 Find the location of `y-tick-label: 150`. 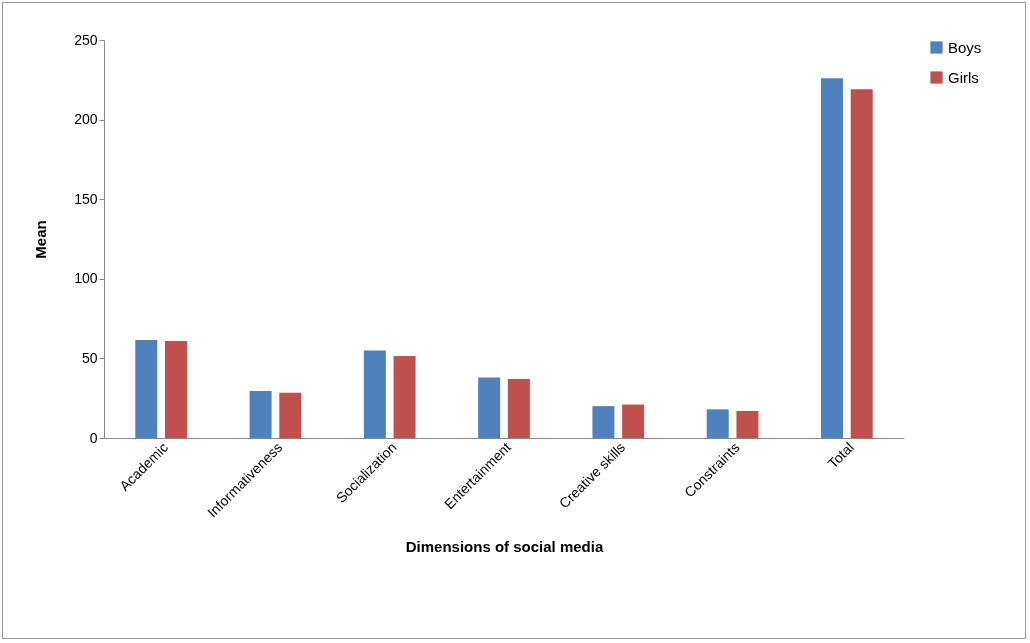

y-tick-label: 150 is located at coordinates (86, 198).